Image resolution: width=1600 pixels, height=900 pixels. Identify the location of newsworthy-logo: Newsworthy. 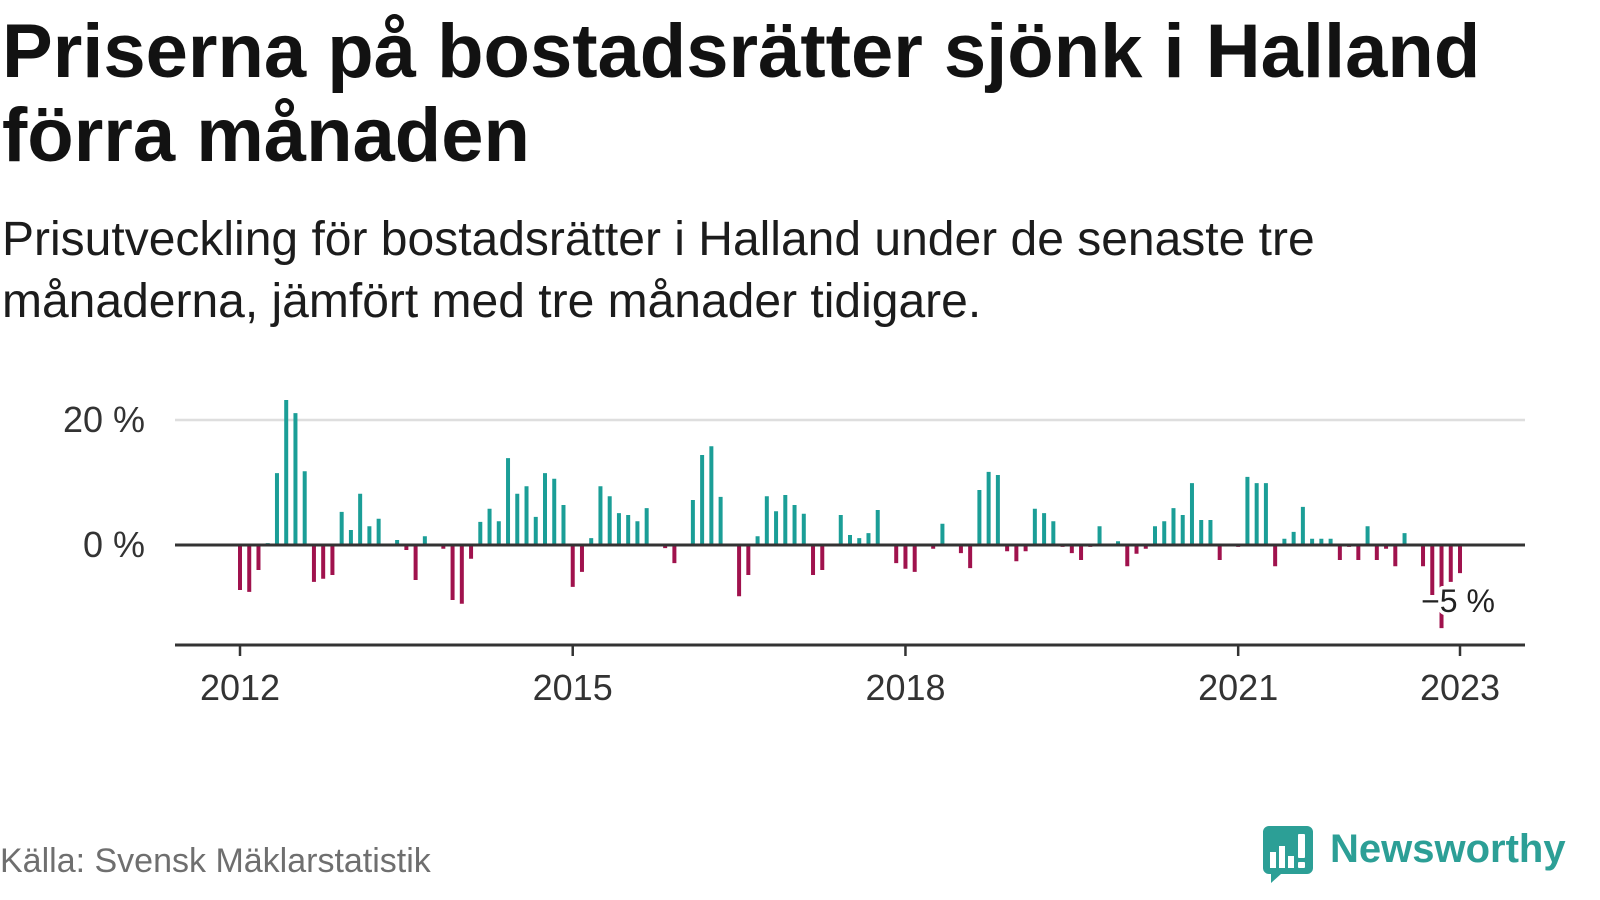
(1414, 854).